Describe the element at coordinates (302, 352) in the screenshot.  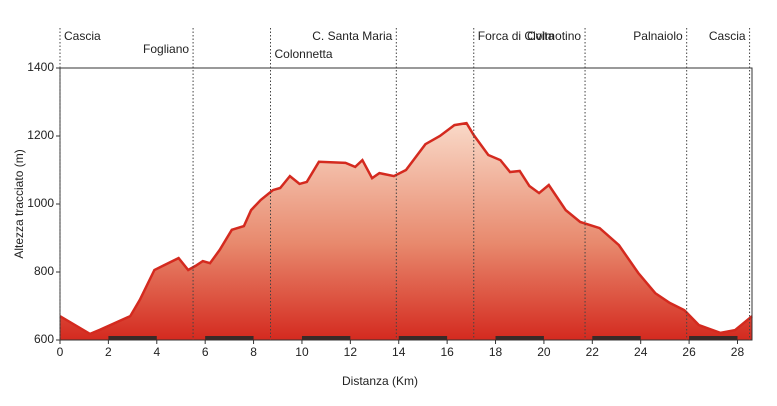
I see `x-tick-label: 10` at that location.